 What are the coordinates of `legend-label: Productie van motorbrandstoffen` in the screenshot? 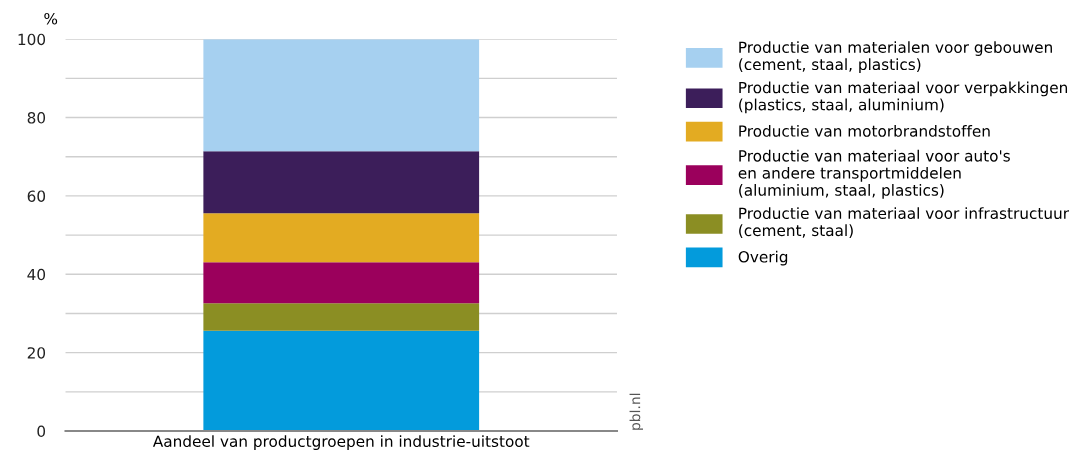 It's located at (864, 130).